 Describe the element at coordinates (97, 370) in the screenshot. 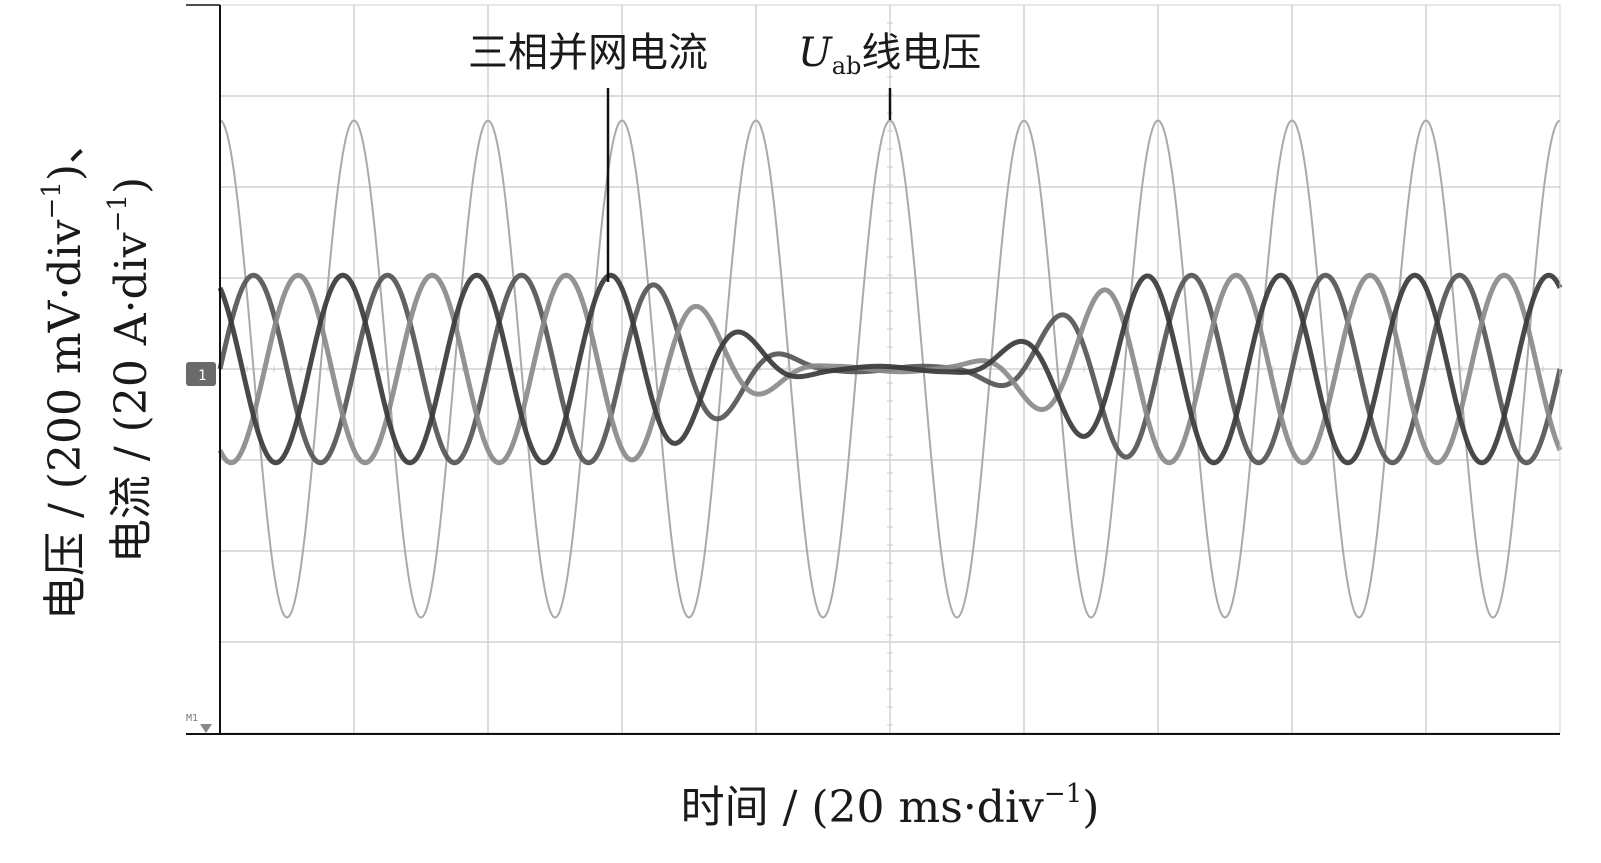

I see `y-axis-label: 电压 / (200 mV·div−1)、 电流 / (20 A·div−1)` at that location.